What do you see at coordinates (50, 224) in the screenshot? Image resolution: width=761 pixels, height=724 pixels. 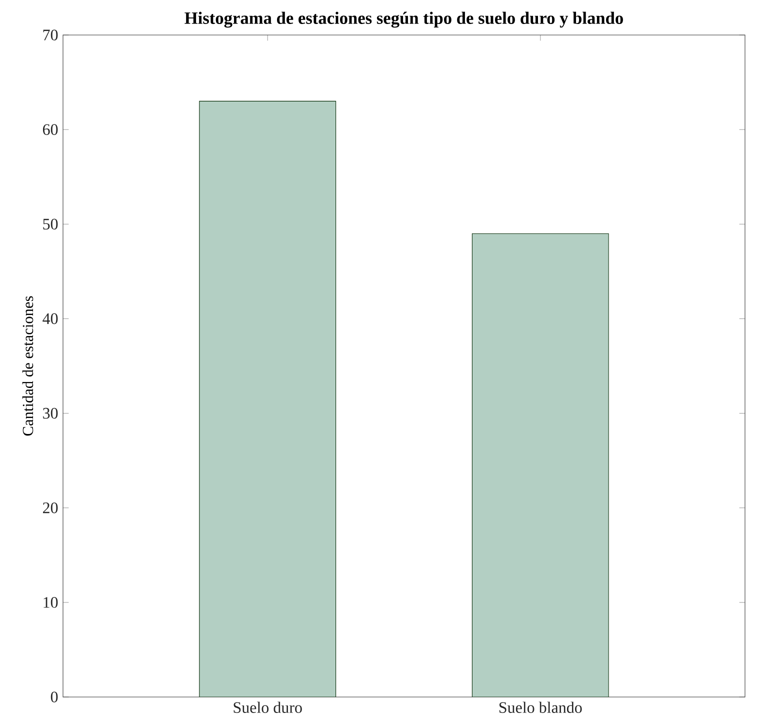 I see `y-tick-label: 50` at bounding box center [50, 224].